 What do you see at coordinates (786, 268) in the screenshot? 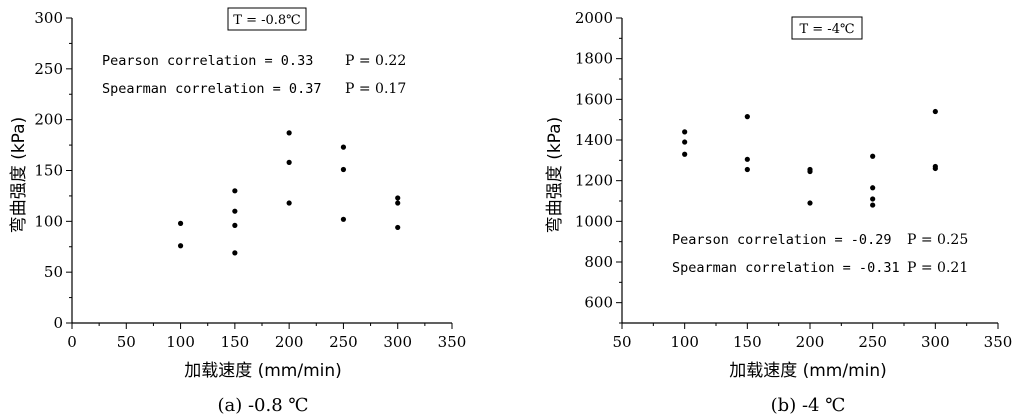
I see `spearman-text-b: Spearman correlation = -0.31` at bounding box center [786, 268].